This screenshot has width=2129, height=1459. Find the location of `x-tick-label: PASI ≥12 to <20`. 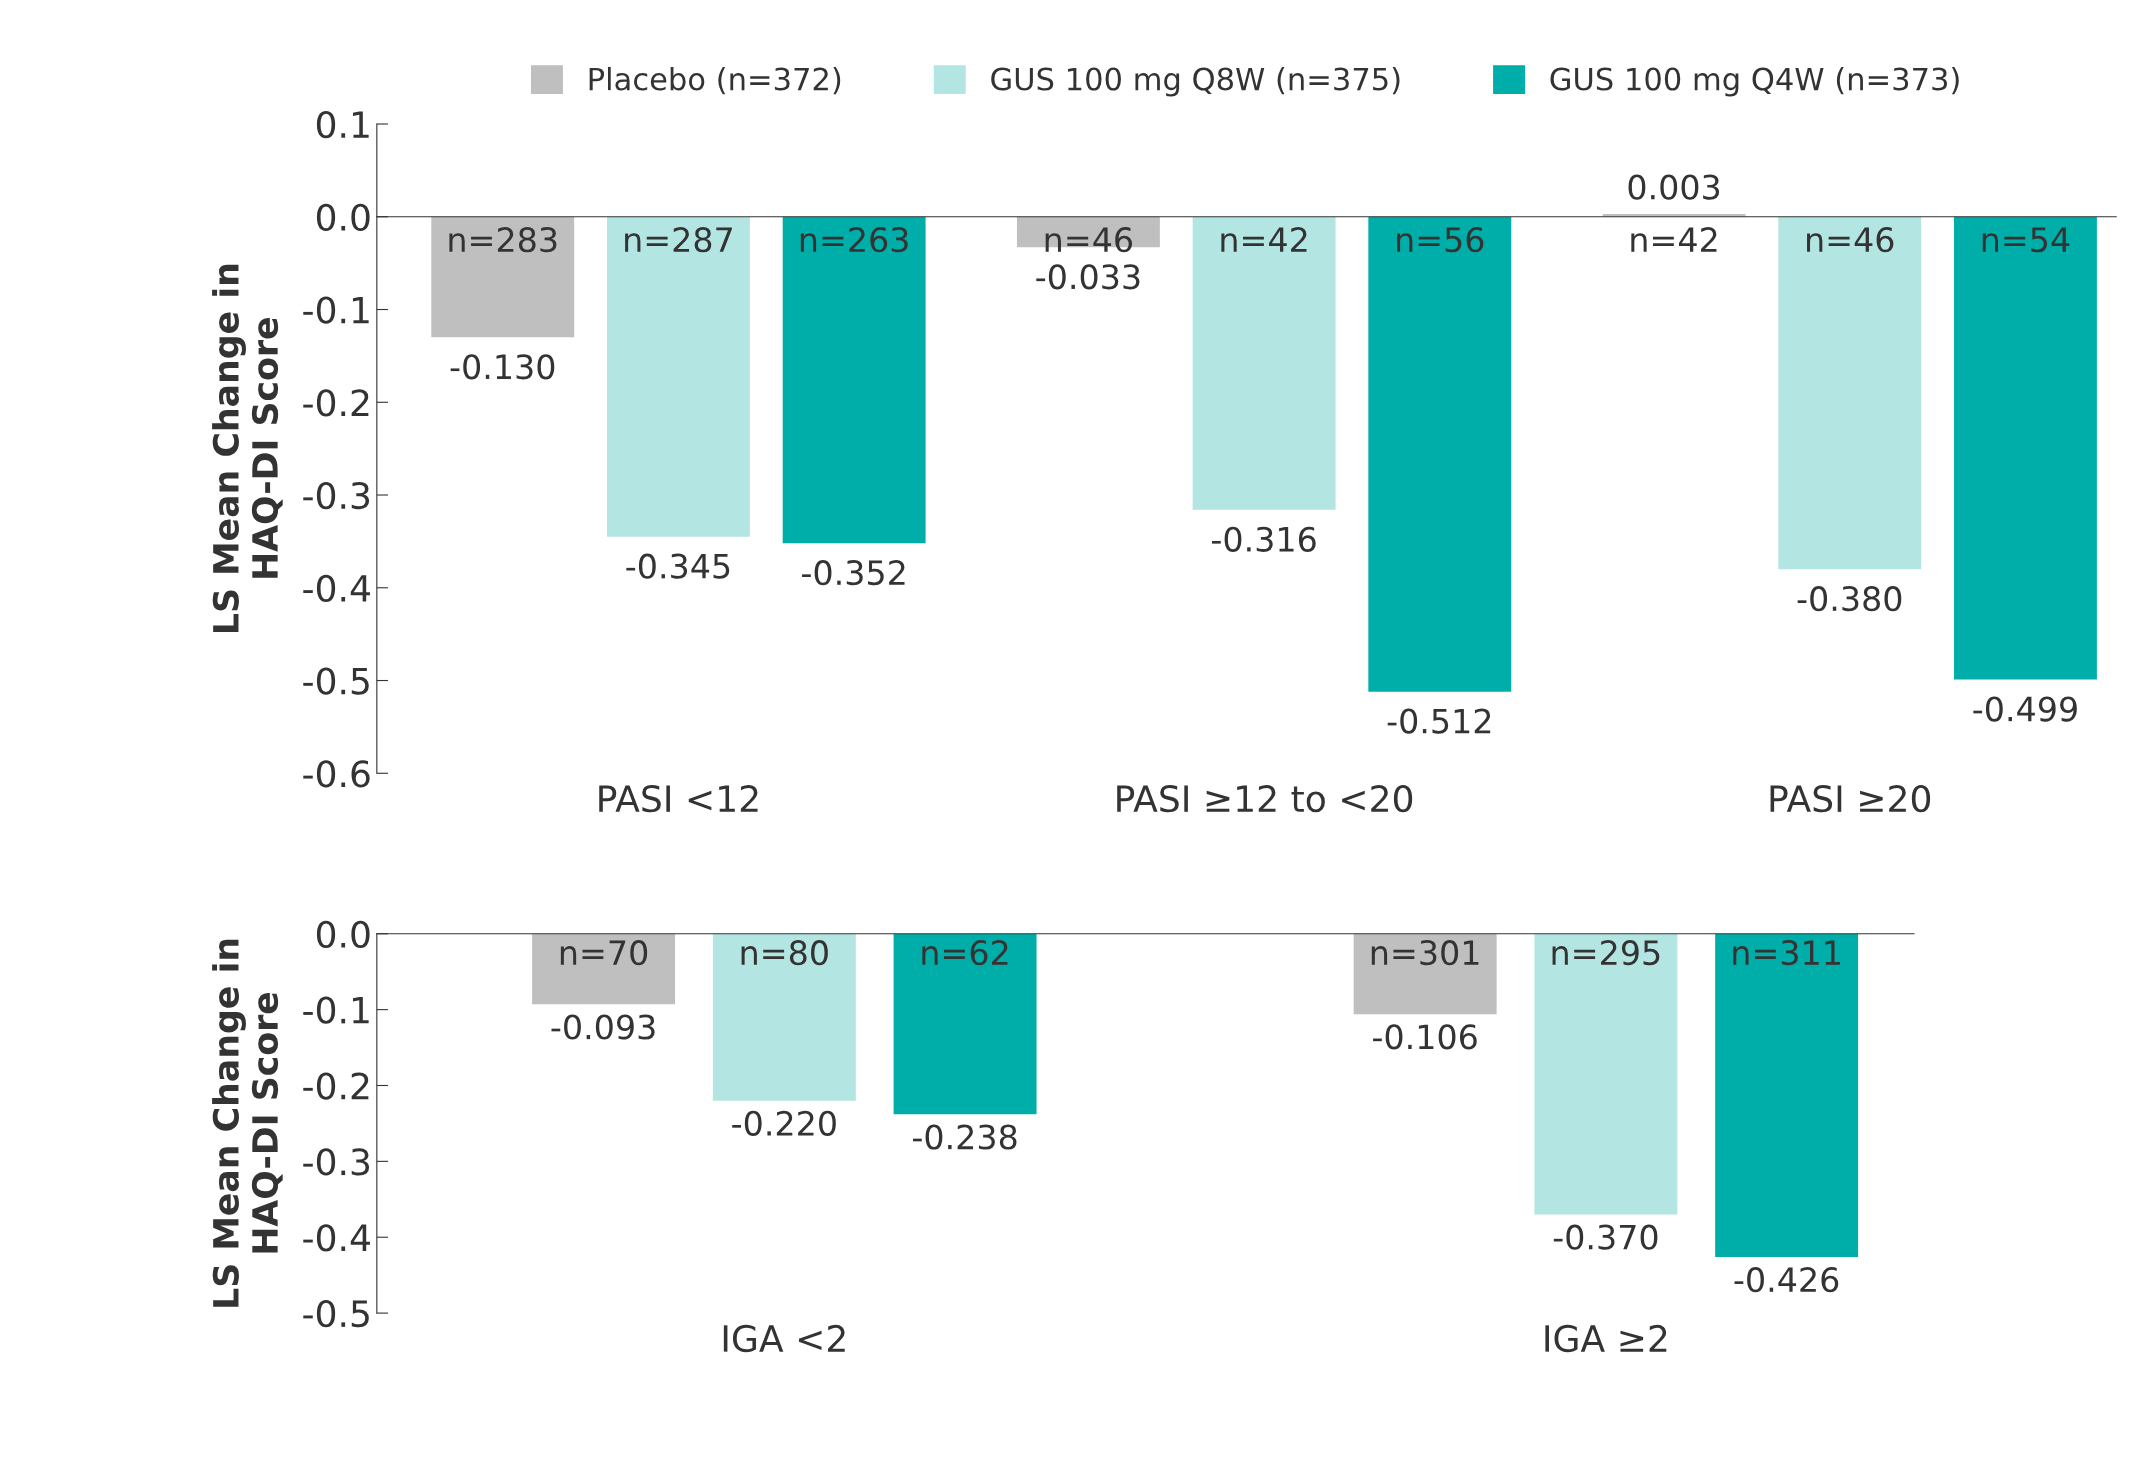

x-tick-label: PASI ≥12 to <20 is located at coordinates (1265, 799).